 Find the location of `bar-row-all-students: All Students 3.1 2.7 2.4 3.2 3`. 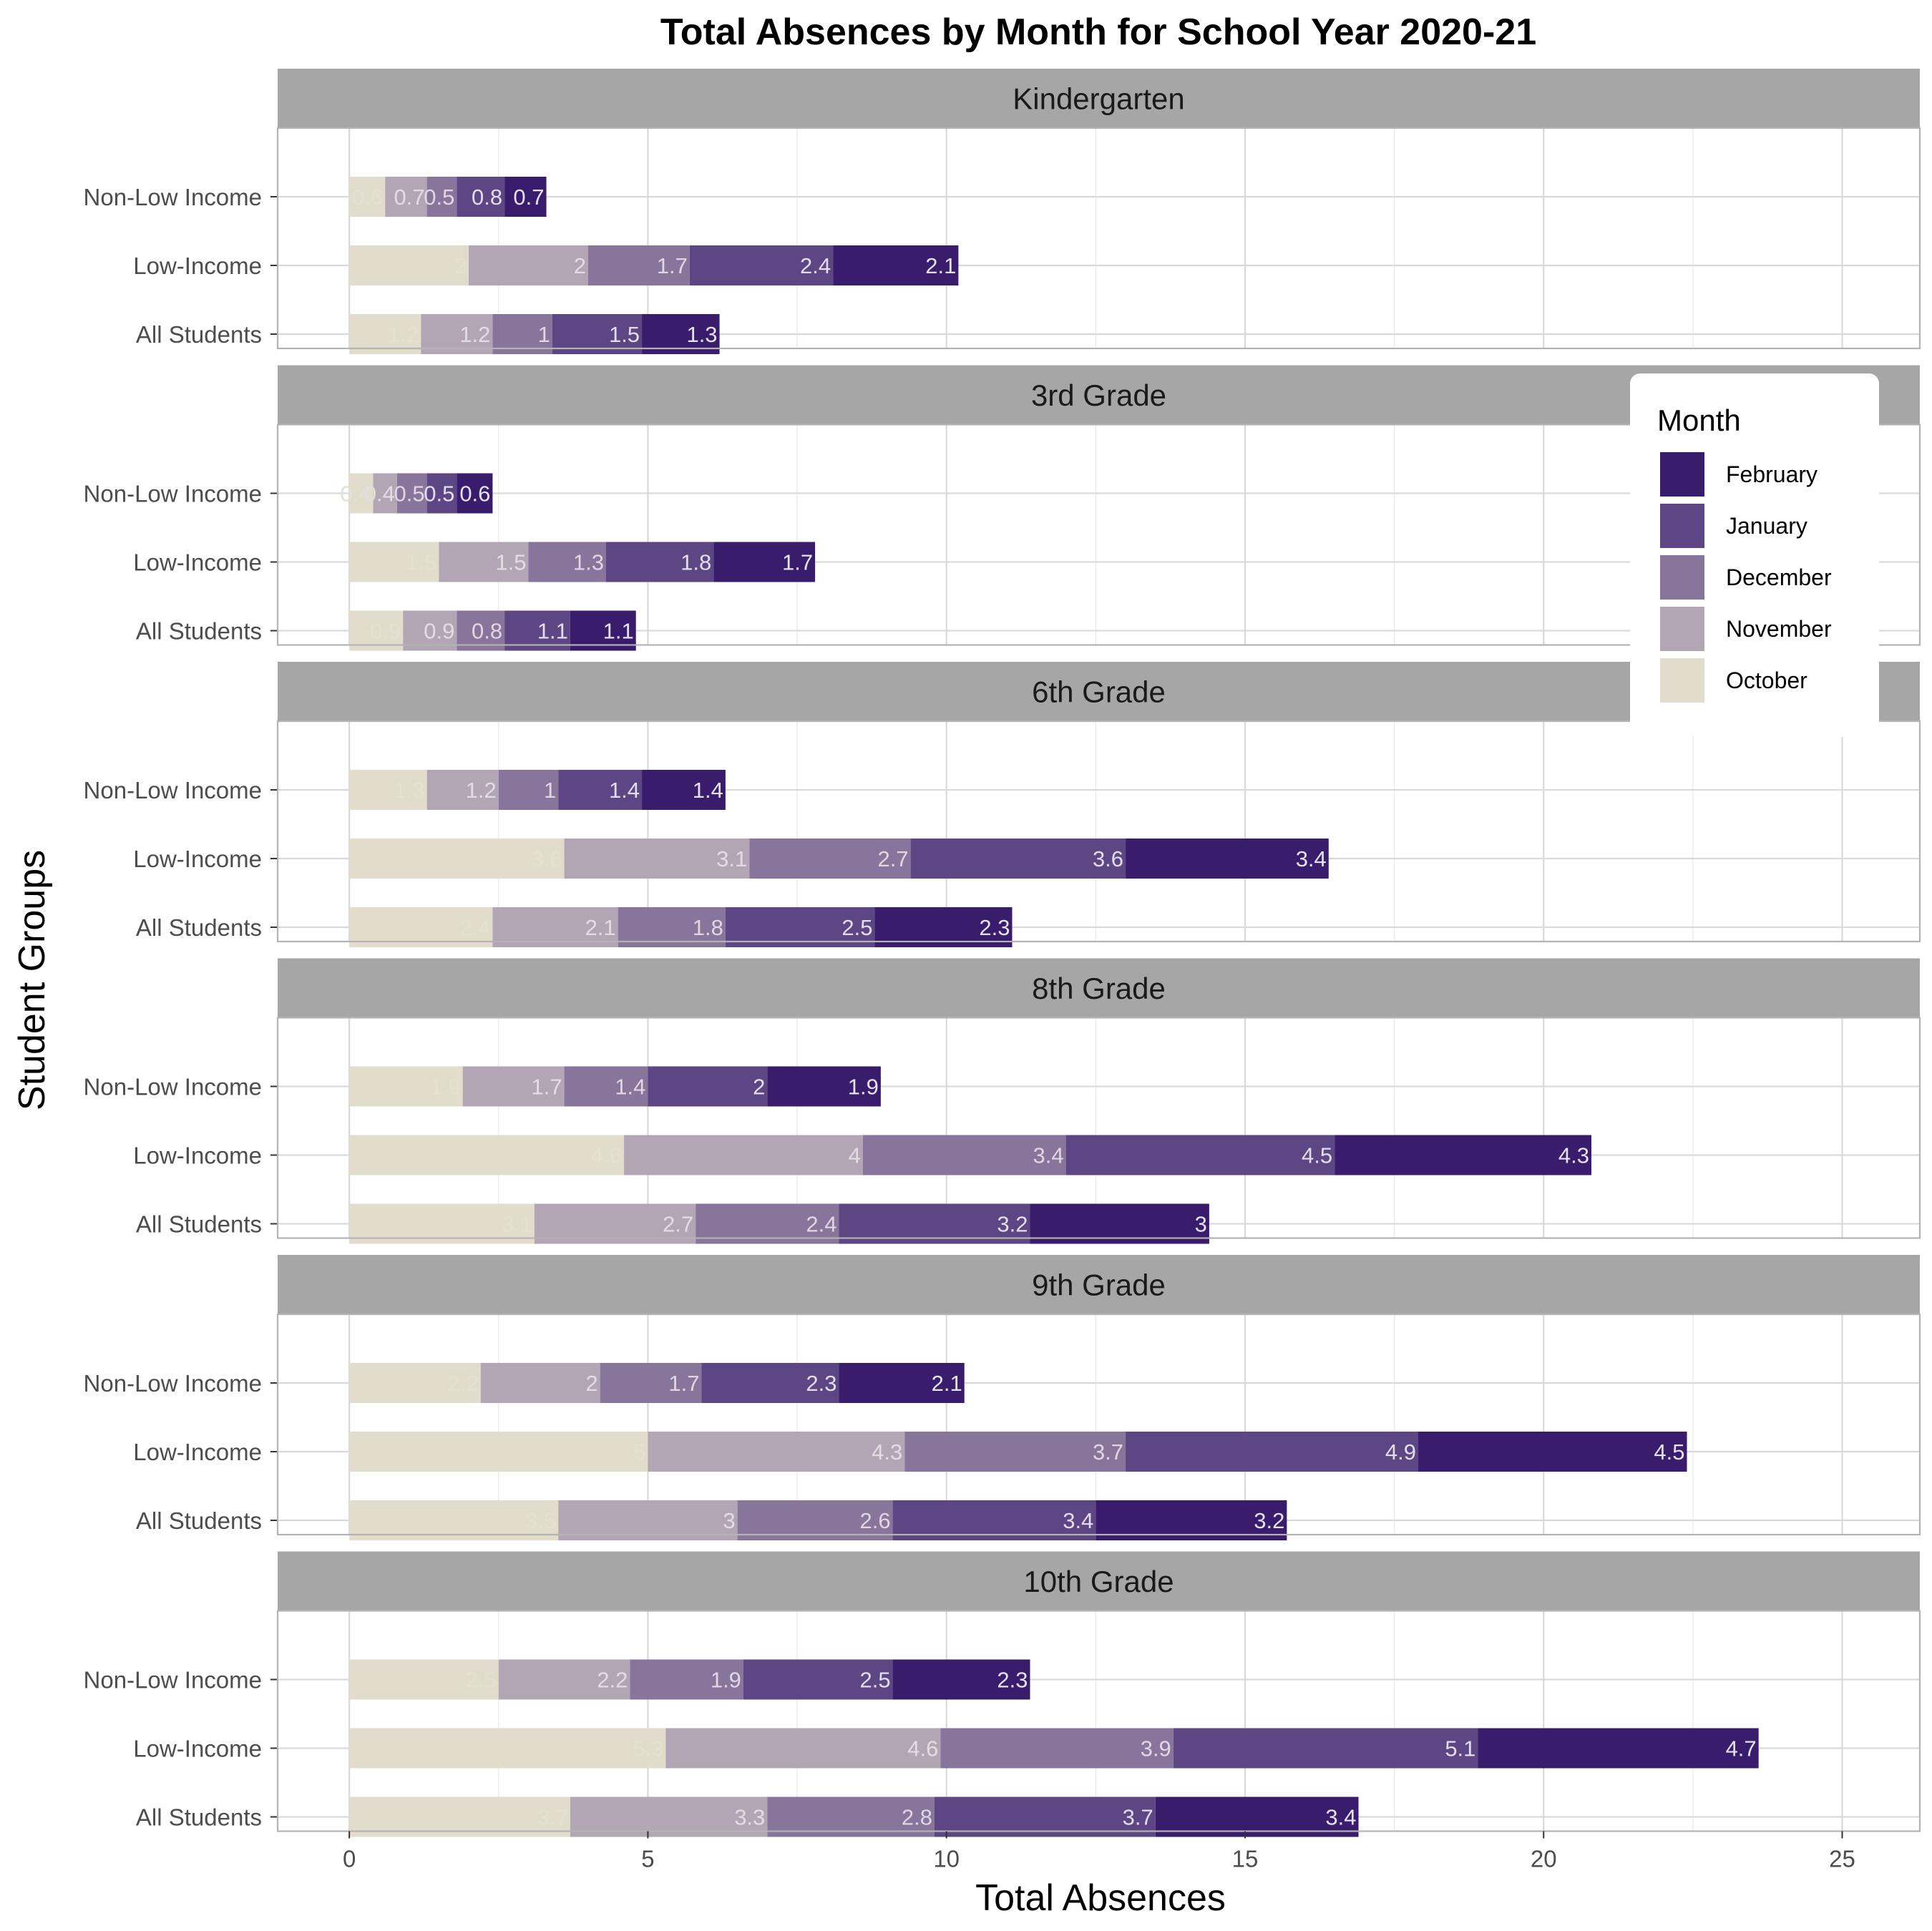

bar-row-all-students: All Students 3.1 2.7 2.4 3.2 3 is located at coordinates (672, 1223).